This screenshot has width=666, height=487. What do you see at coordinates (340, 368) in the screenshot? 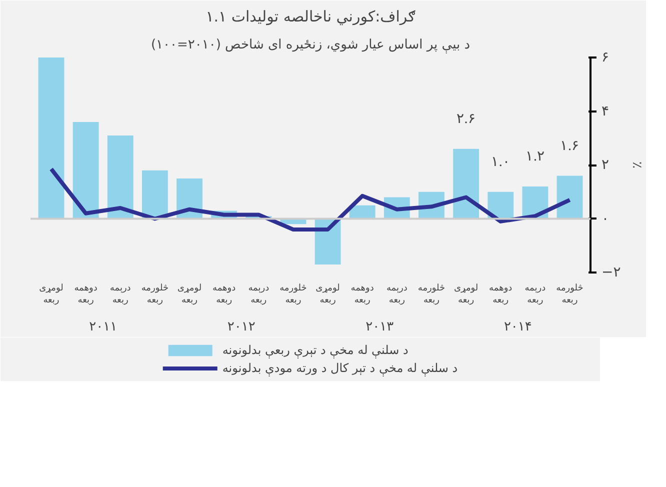
I see `legend-label: د سلنې له مخې د تېر کال د ورته مودې بدلونونه` at bounding box center [340, 368].